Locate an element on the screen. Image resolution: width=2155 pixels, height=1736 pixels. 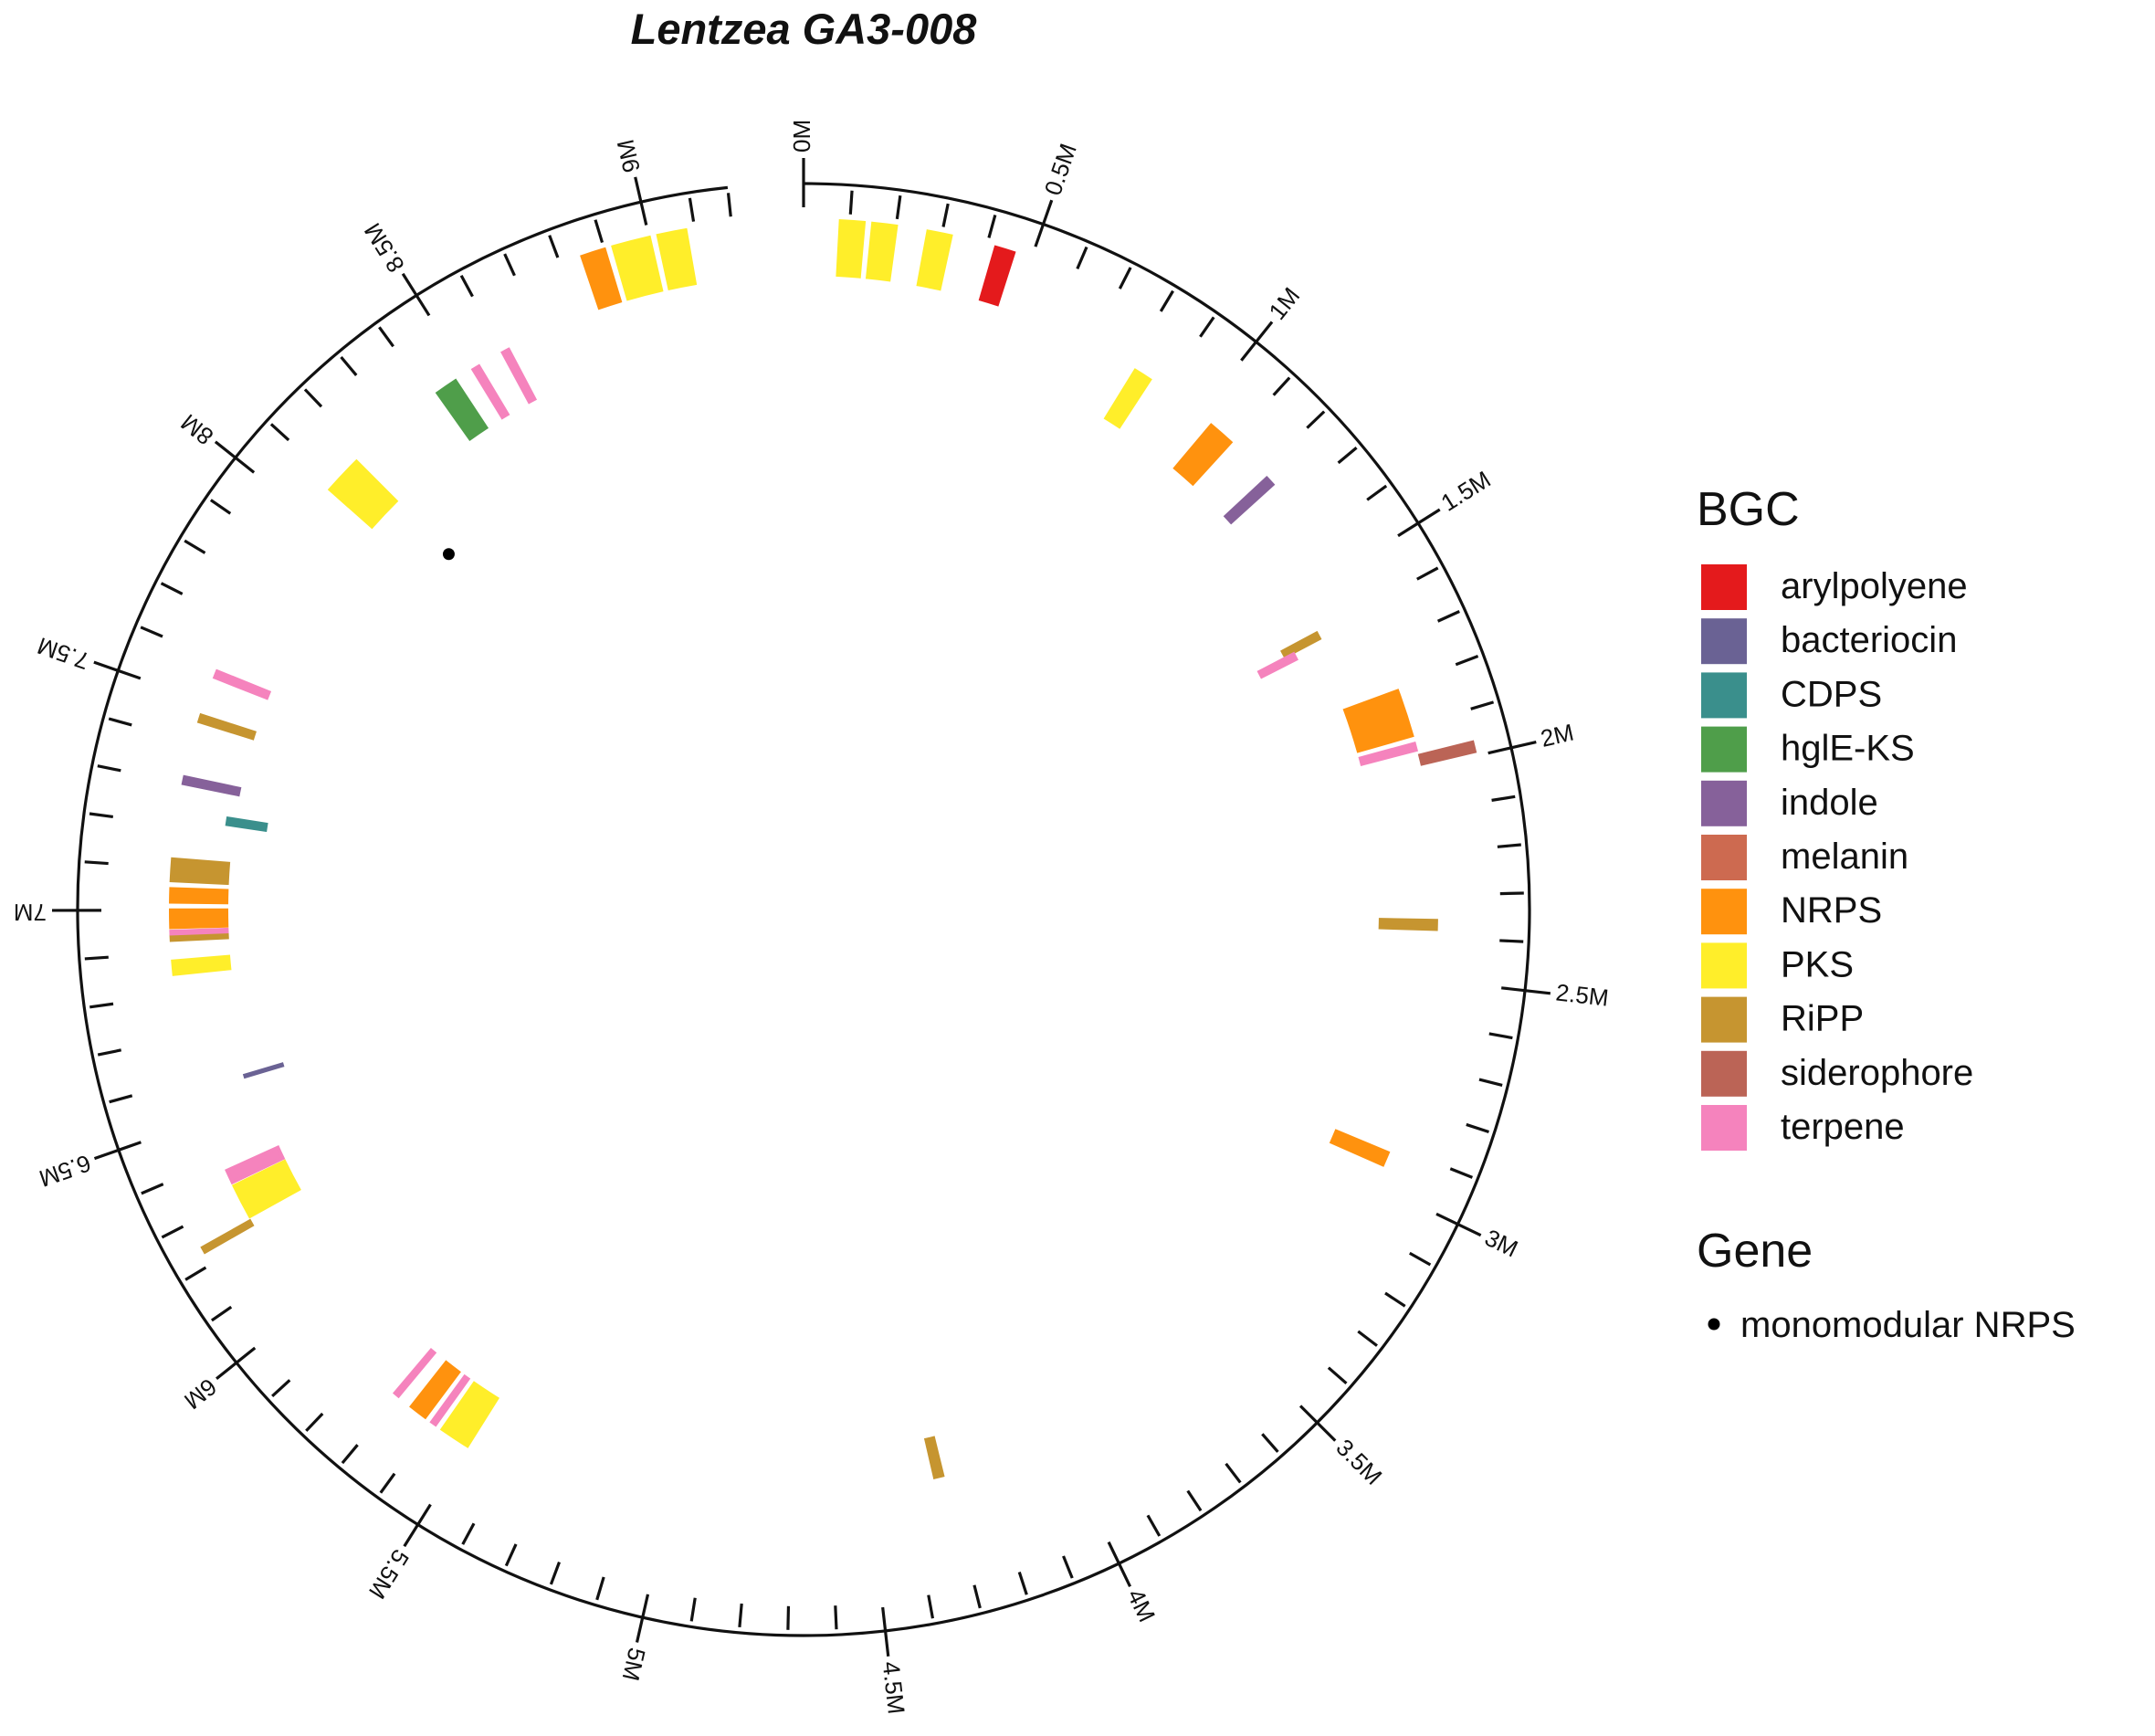
tick-label: 7.5M is located at coordinates (63, 653).